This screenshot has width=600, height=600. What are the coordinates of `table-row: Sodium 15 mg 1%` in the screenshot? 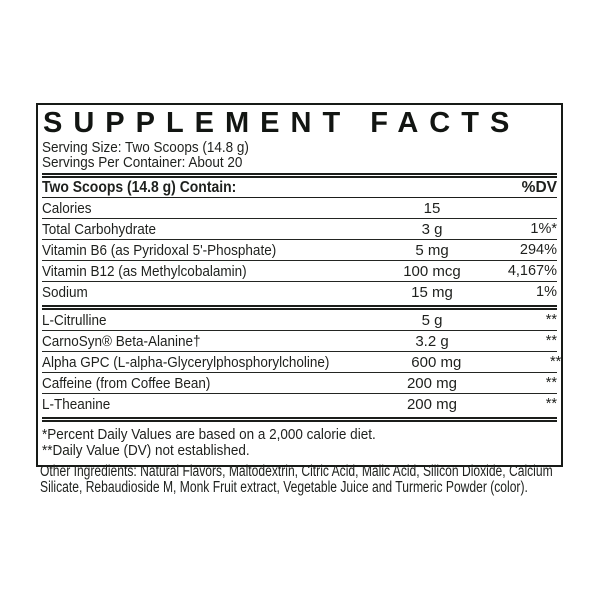 It's located at (299, 292).